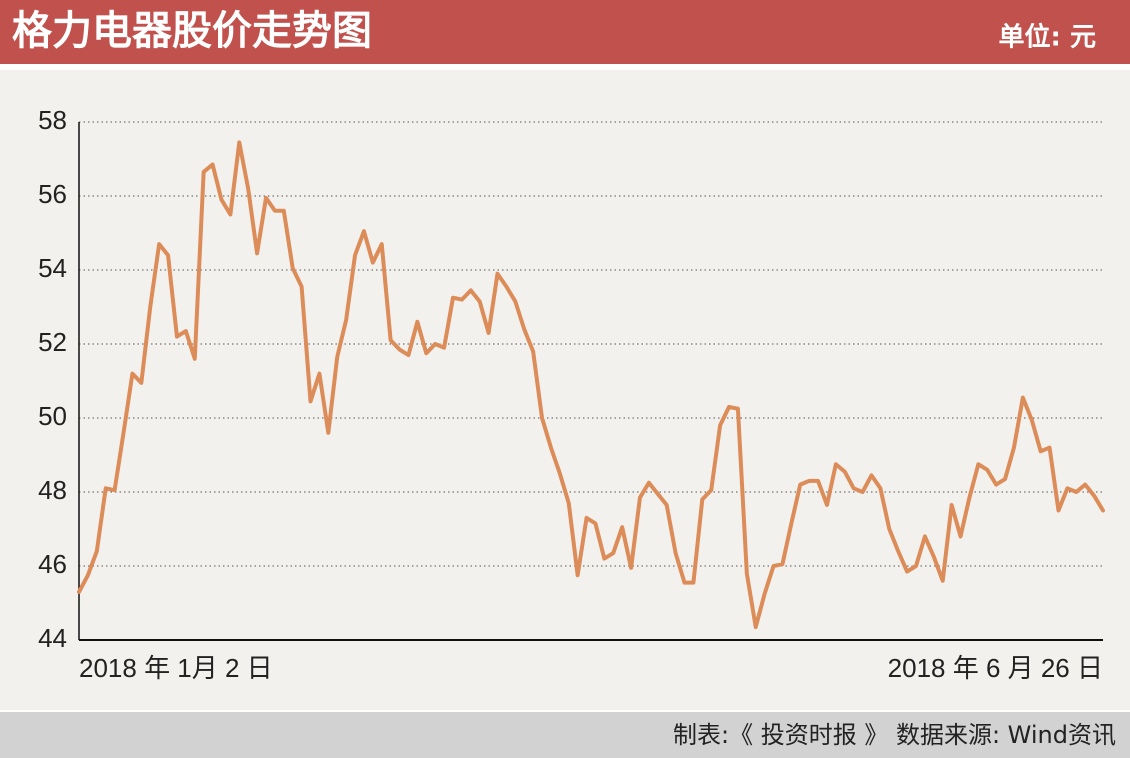  What do you see at coordinates (52, 342) in the screenshot?
I see `y-tick-label: 52` at bounding box center [52, 342].